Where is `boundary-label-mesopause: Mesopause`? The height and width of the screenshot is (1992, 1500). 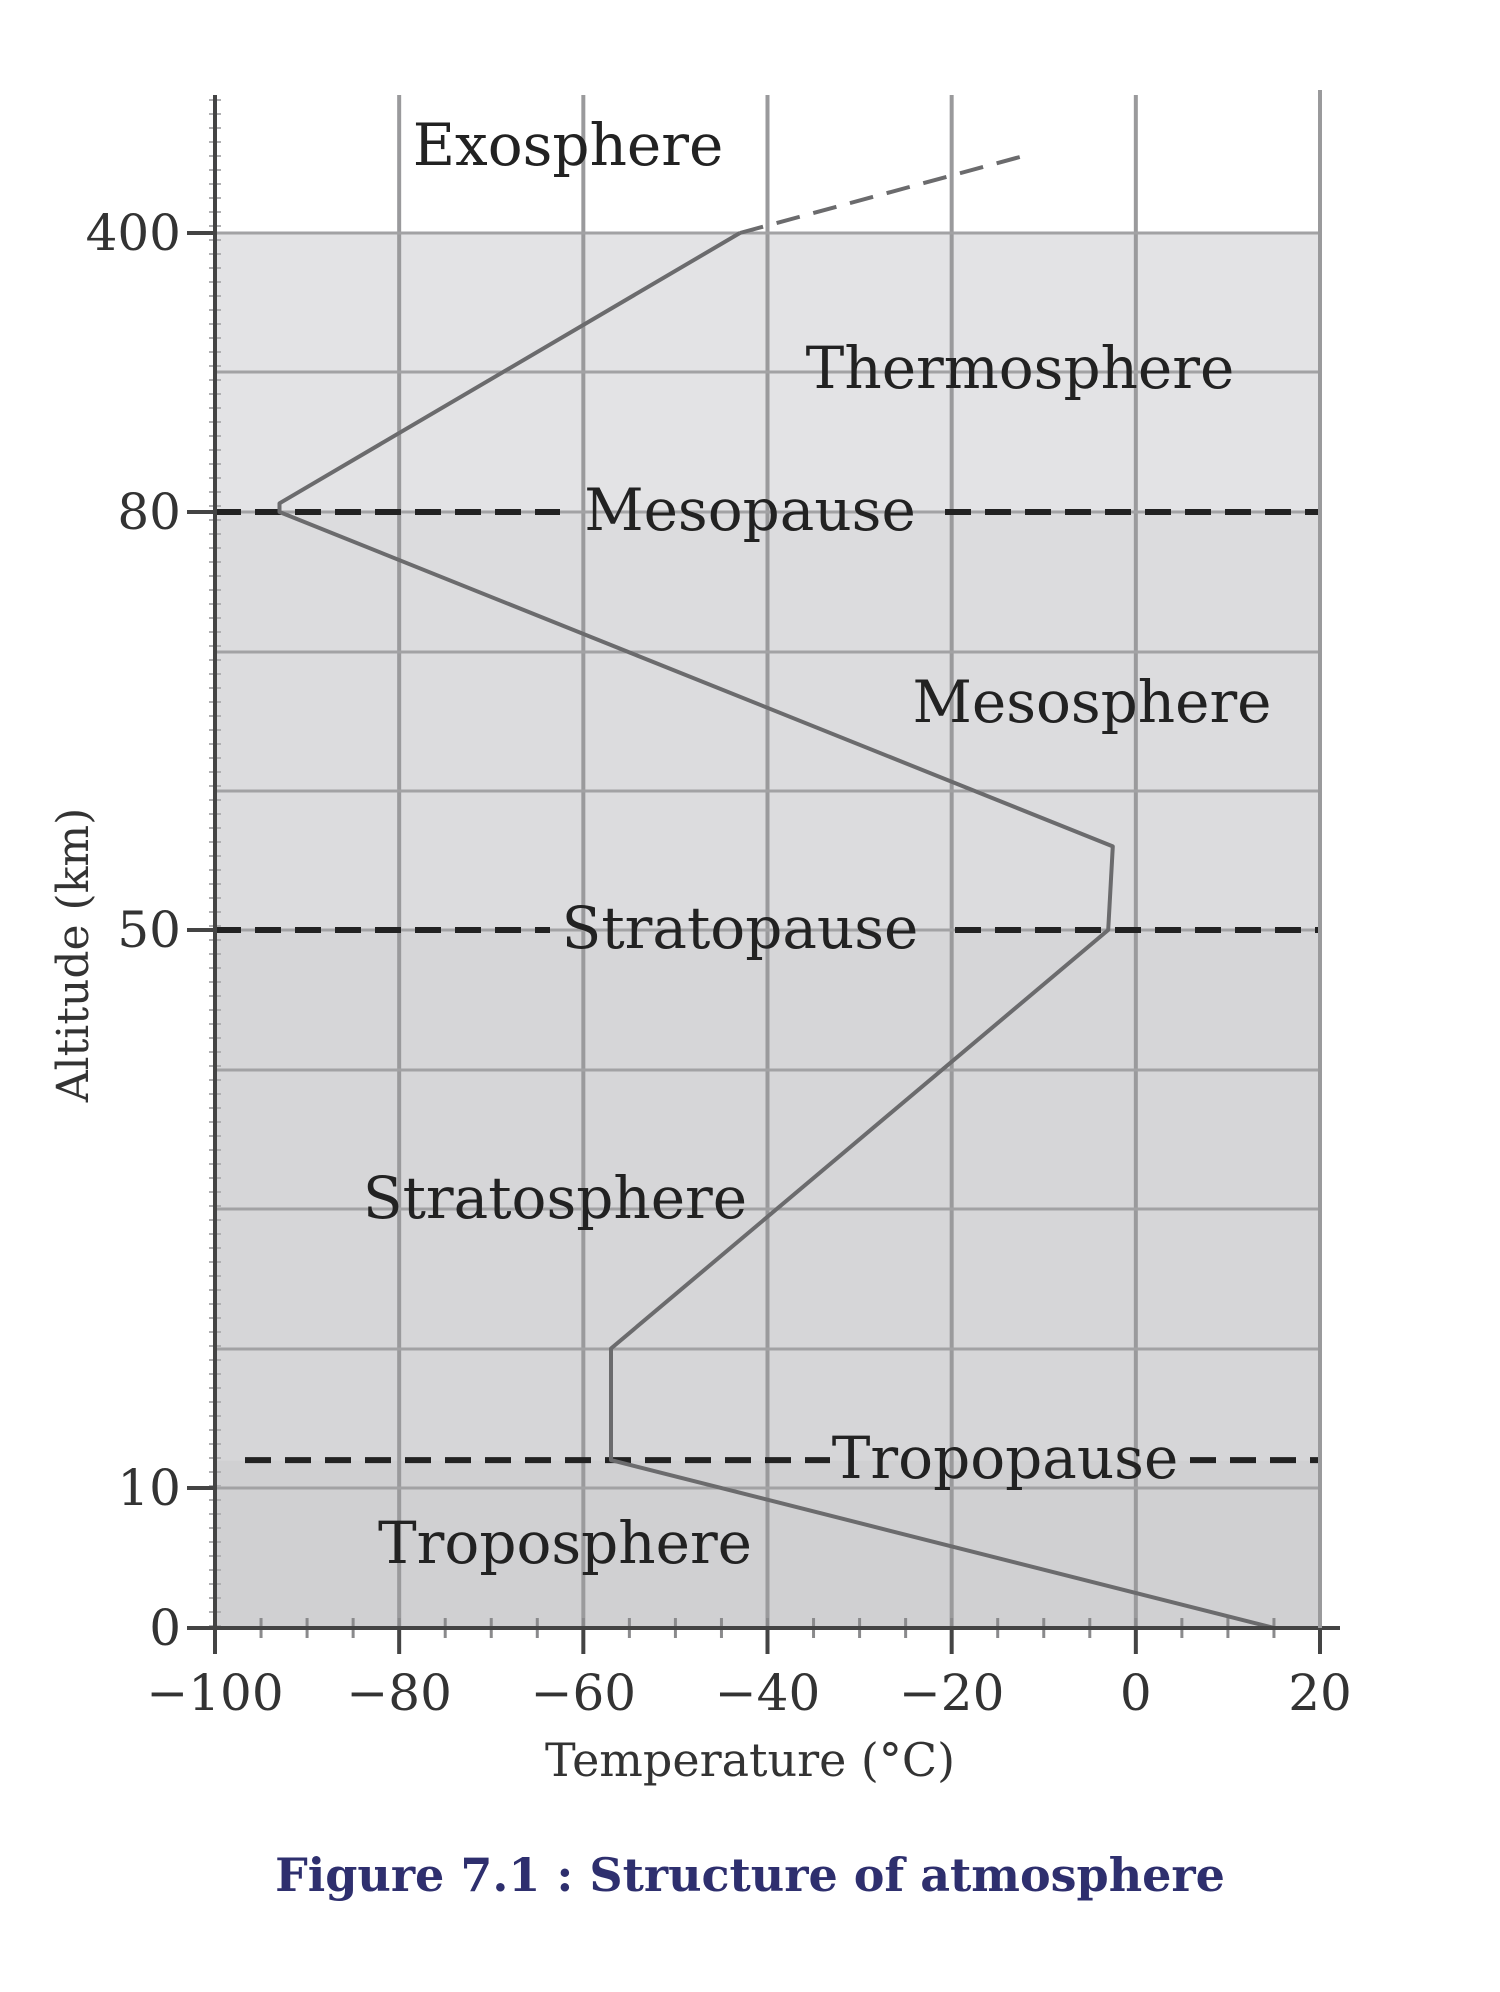 boundary-label-mesopause: Mesopause is located at coordinates (750, 510).